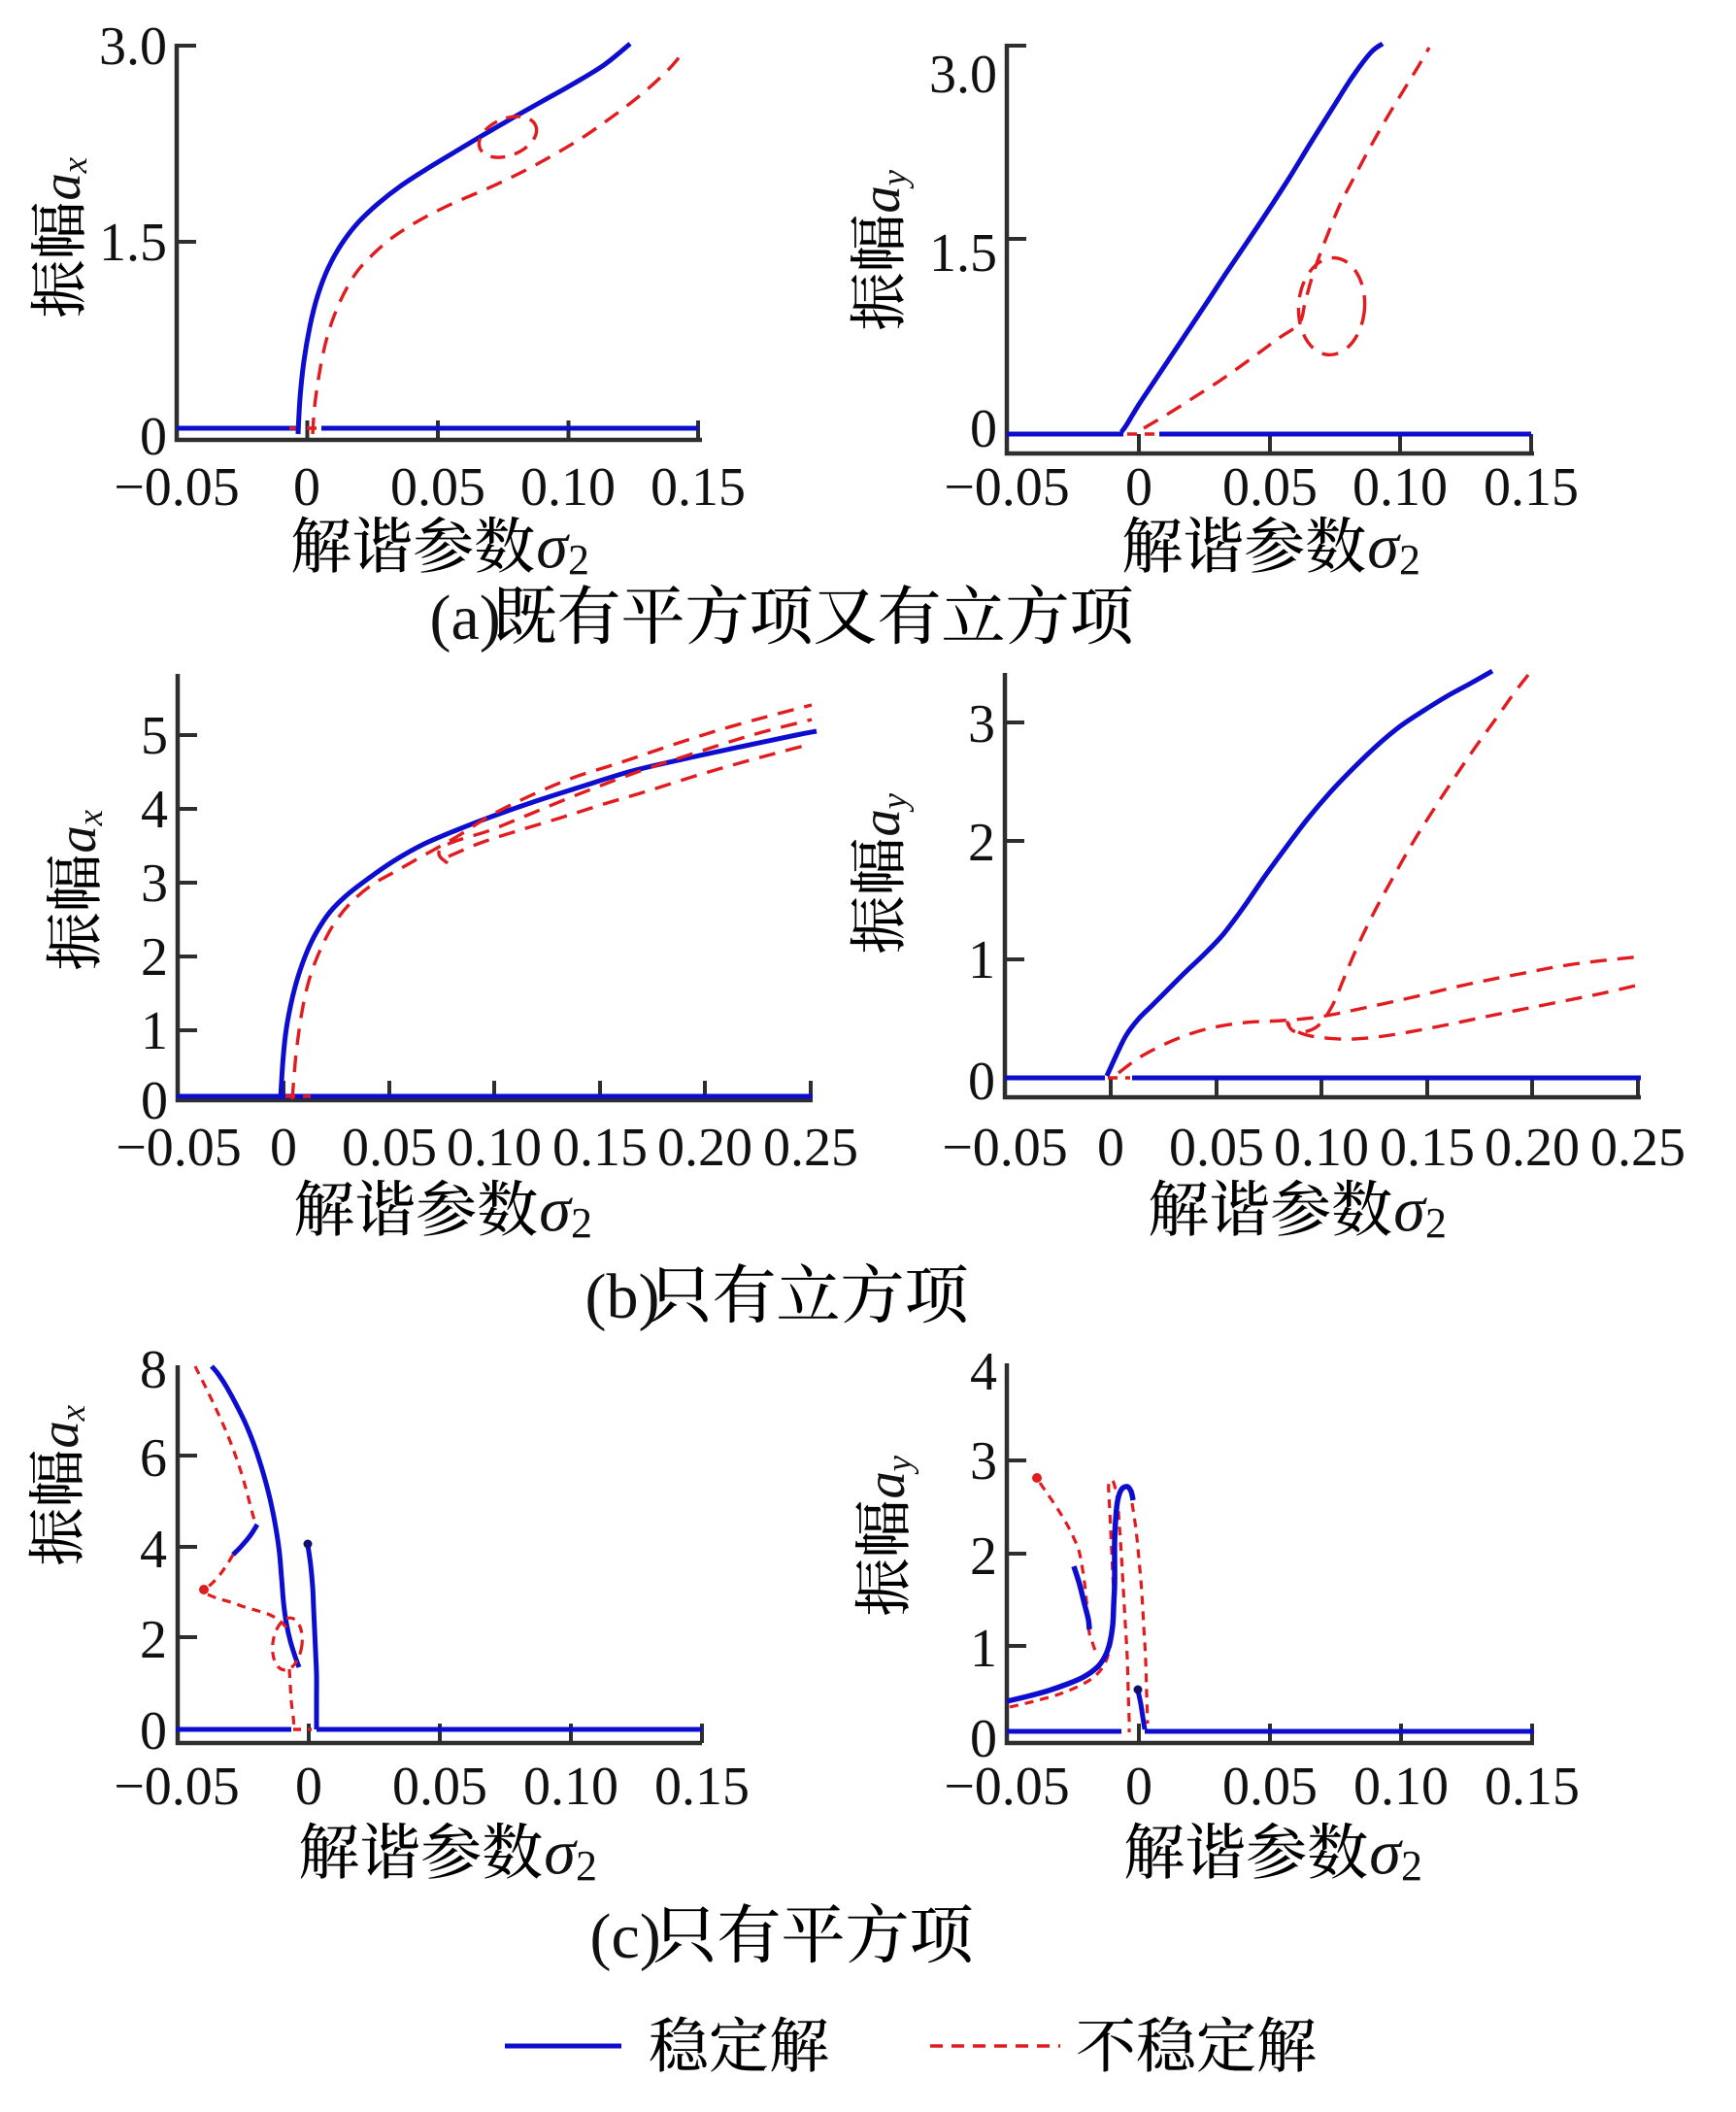 The image size is (1736, 2112). I want to click on svg-text: 6, so click(153, 1458).